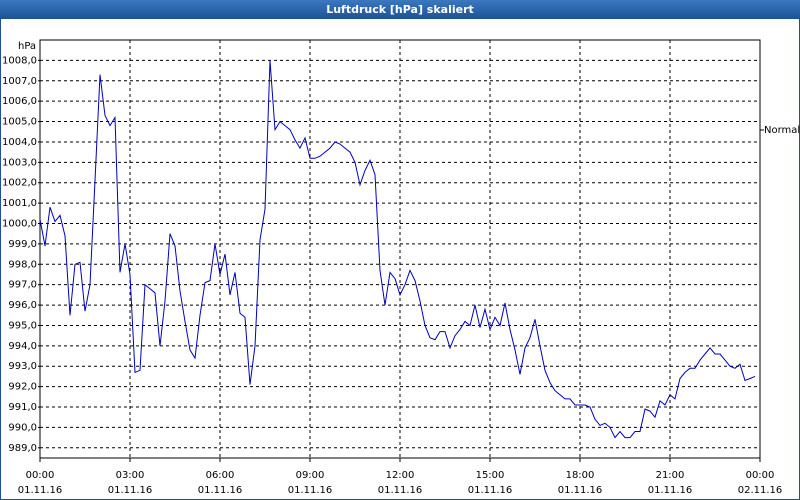 The image size is (800, 500). I want to click on y-tick-label: 1004,0, so click(19, 142).